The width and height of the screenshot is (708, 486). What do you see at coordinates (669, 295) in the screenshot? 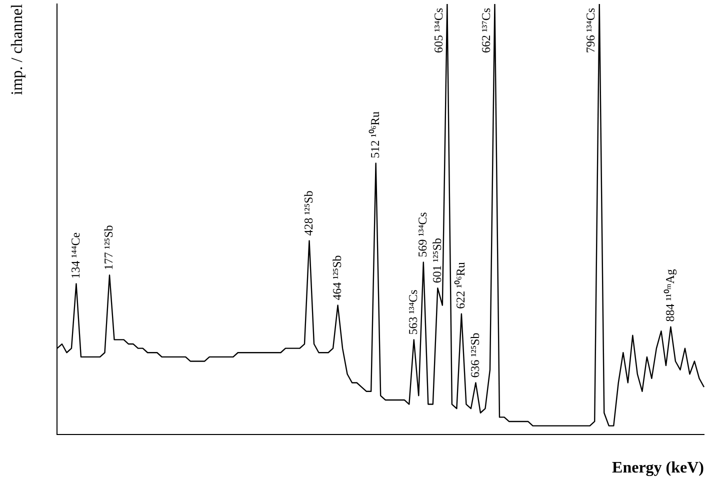
I see `annotation: 884 ¹¹⁰ᵐAg` at bounding box center [669, 295].